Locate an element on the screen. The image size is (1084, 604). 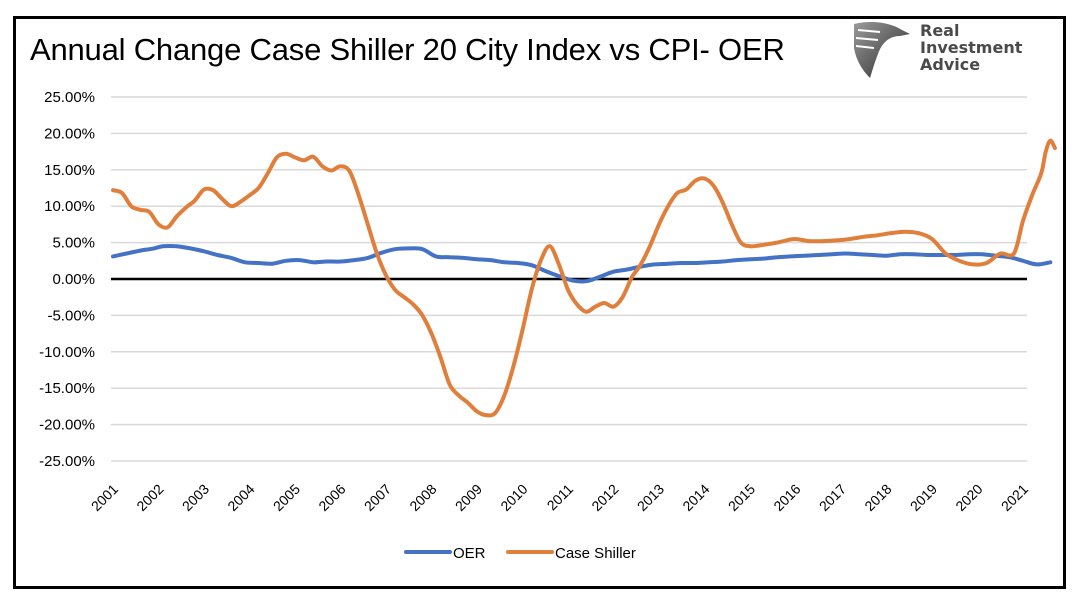
y-tick-label: 10.00% is located at coordinates (69, 206).